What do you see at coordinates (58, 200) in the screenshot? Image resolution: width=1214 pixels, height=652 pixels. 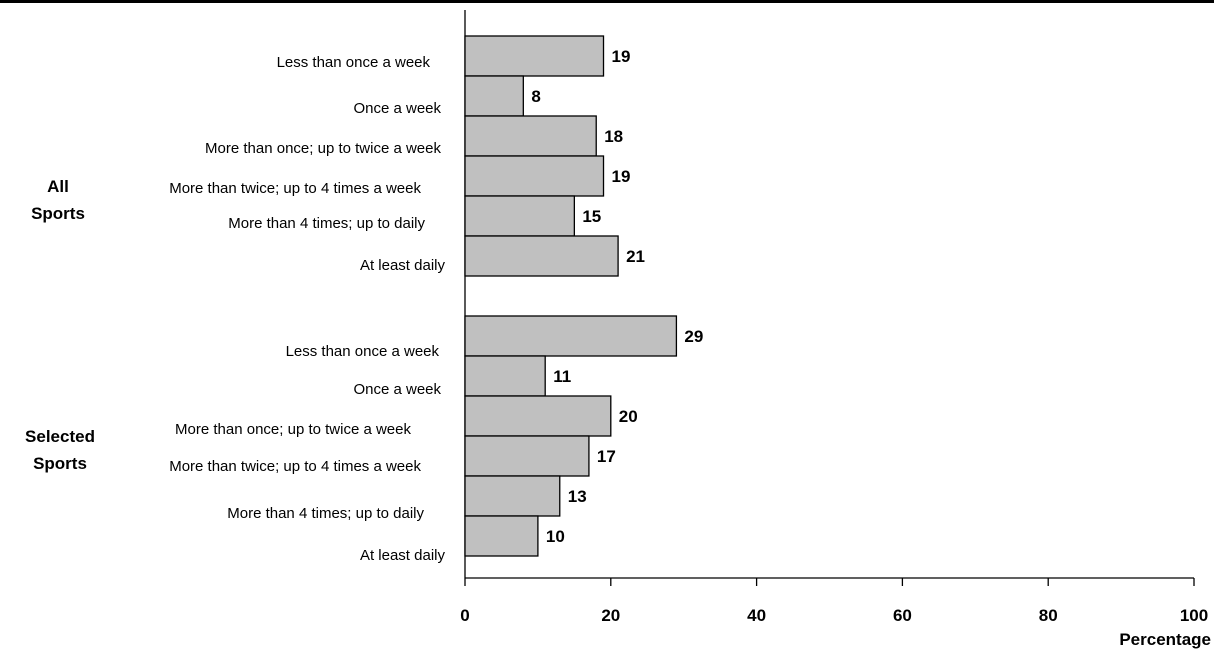 I see `group-label: All Sports` at bounding box center [58, 200].